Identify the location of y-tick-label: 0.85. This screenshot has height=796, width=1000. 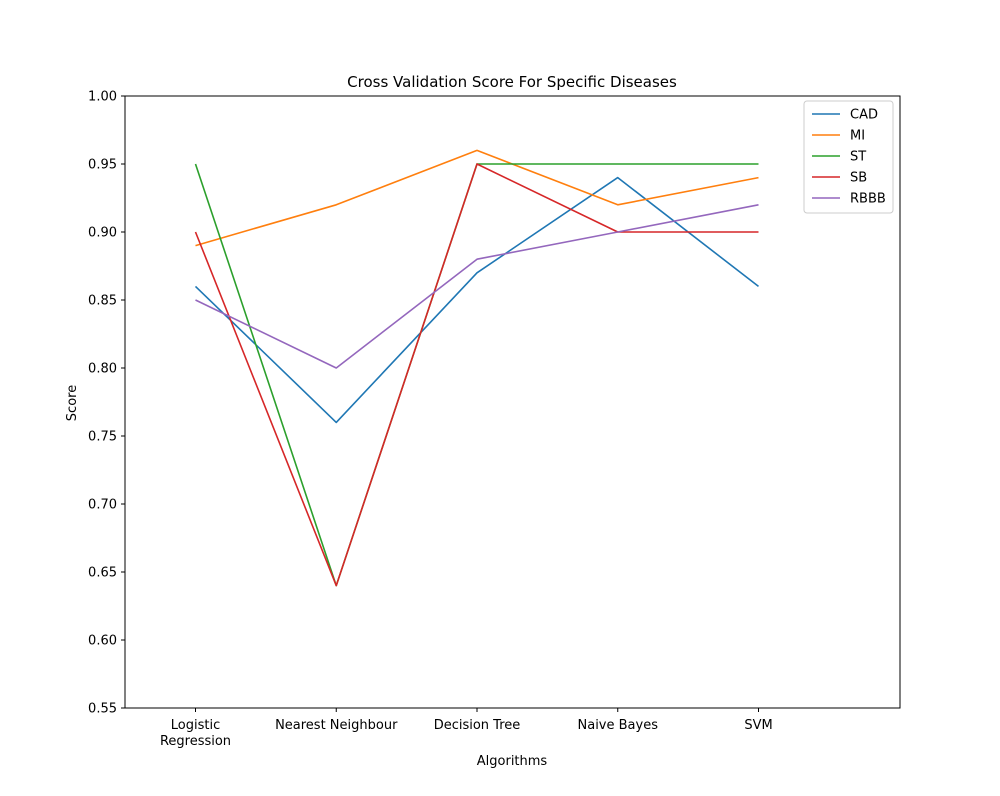
(102, 301).